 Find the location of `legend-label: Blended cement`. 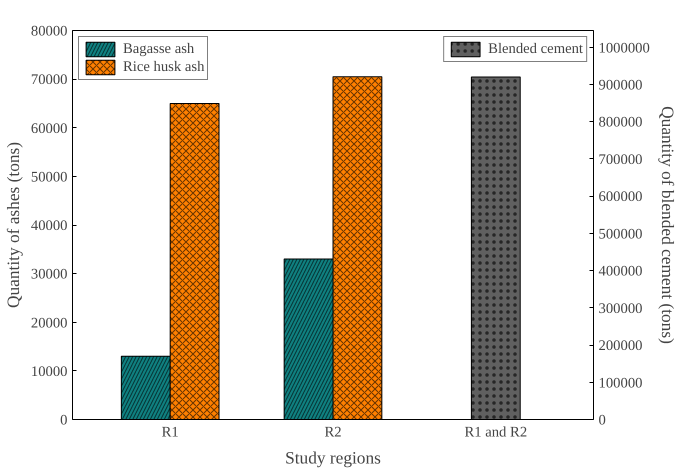

legend-label: Blended cement is located at coordinates (535, 49).